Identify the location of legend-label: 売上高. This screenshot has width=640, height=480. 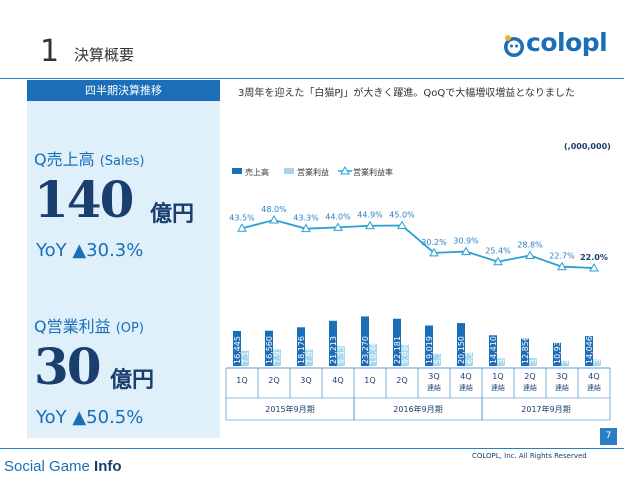
(257, 172).